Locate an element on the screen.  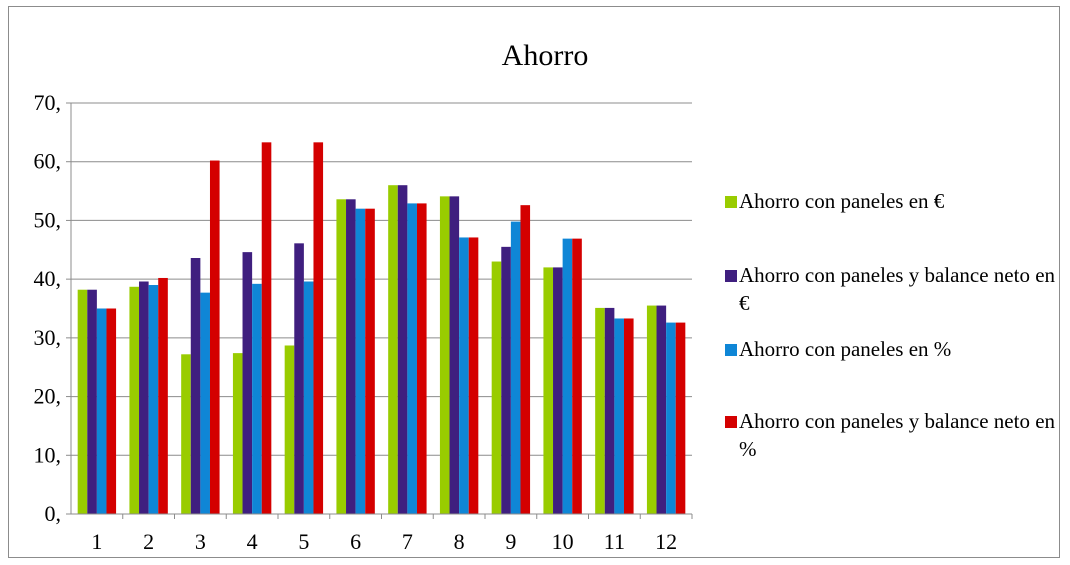
y-tick-label: 70, is located at coordinates (48, 102).